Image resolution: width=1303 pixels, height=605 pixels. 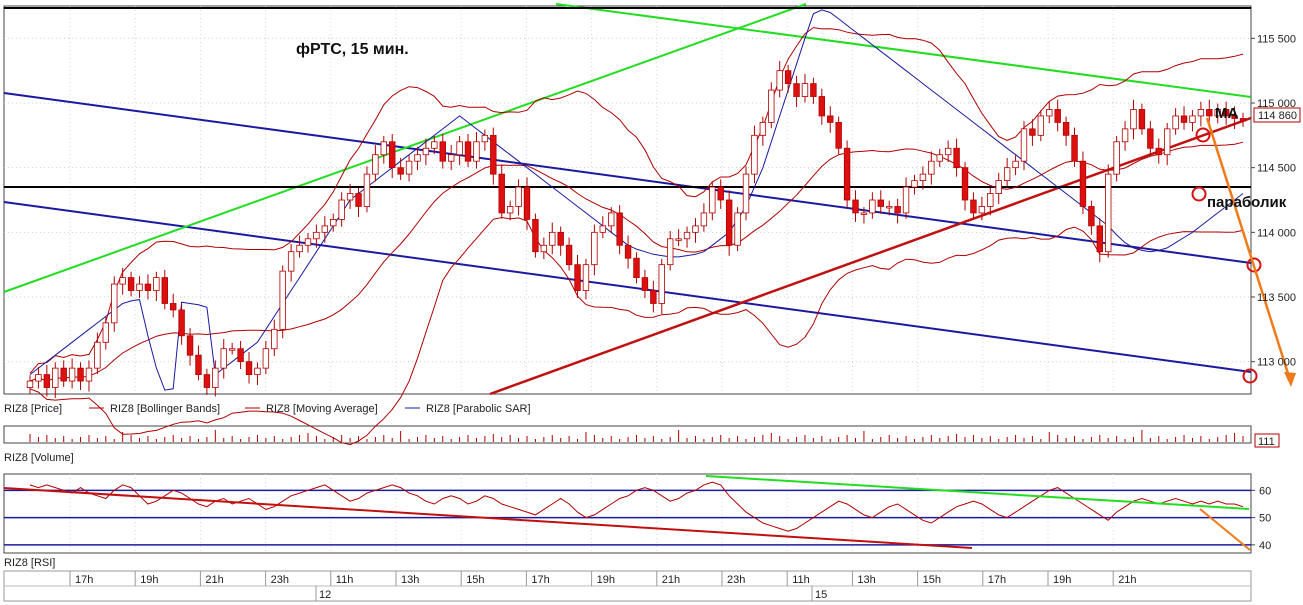 I want to click on green-trend-down, so click(x=903, y=50).